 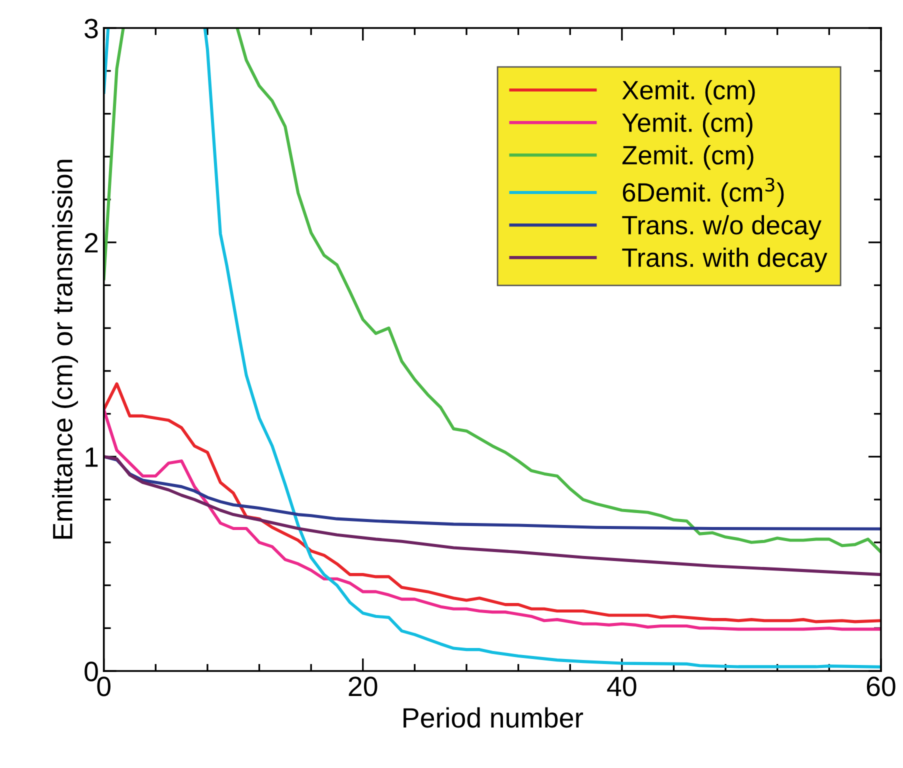 What do you see at coordinates (92, 457) in the screenshot?
I see `y-tick-label: 1` at bounding box center [92, 457].